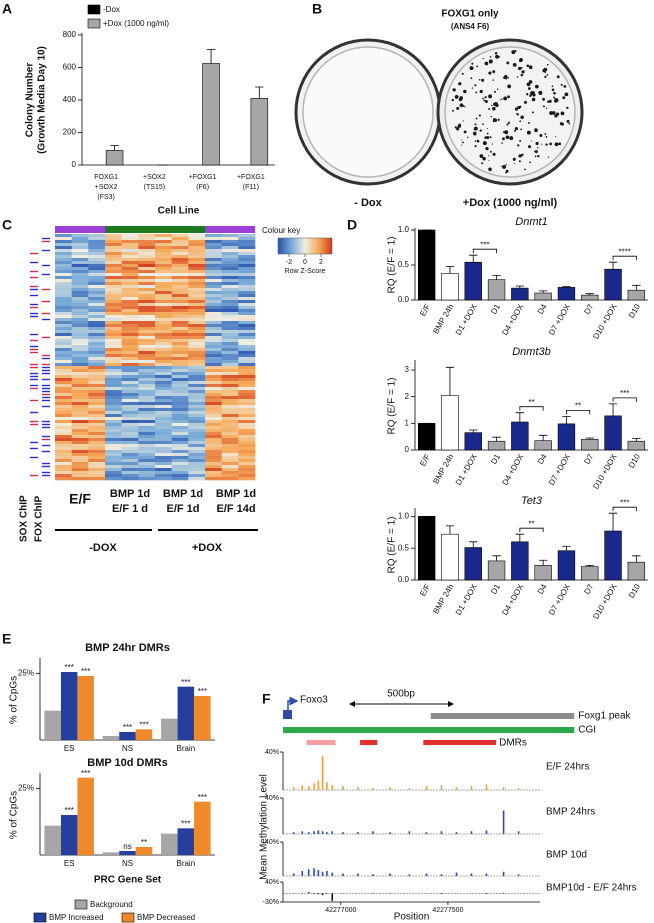 The height and width of the screenshot is (923, 654). I want to click on column-label: E/F 1d, so click(182, 509).